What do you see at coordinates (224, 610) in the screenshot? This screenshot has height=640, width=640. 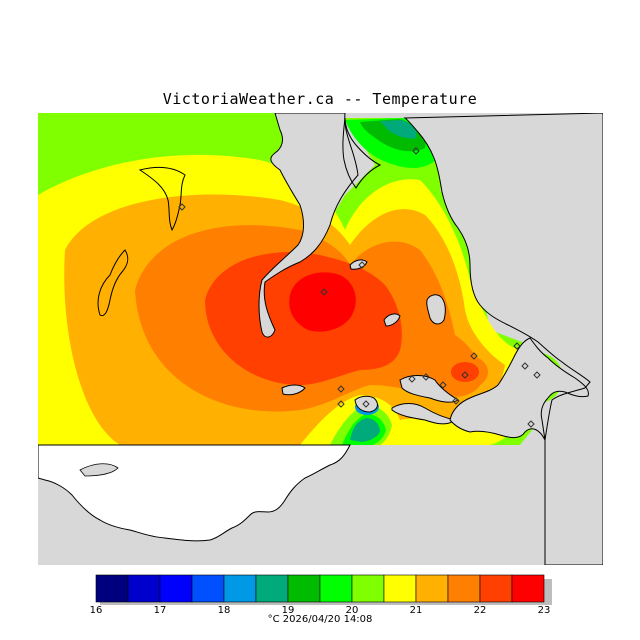 I see `legend-tick-label: 18` at bounding box center [224, 610].